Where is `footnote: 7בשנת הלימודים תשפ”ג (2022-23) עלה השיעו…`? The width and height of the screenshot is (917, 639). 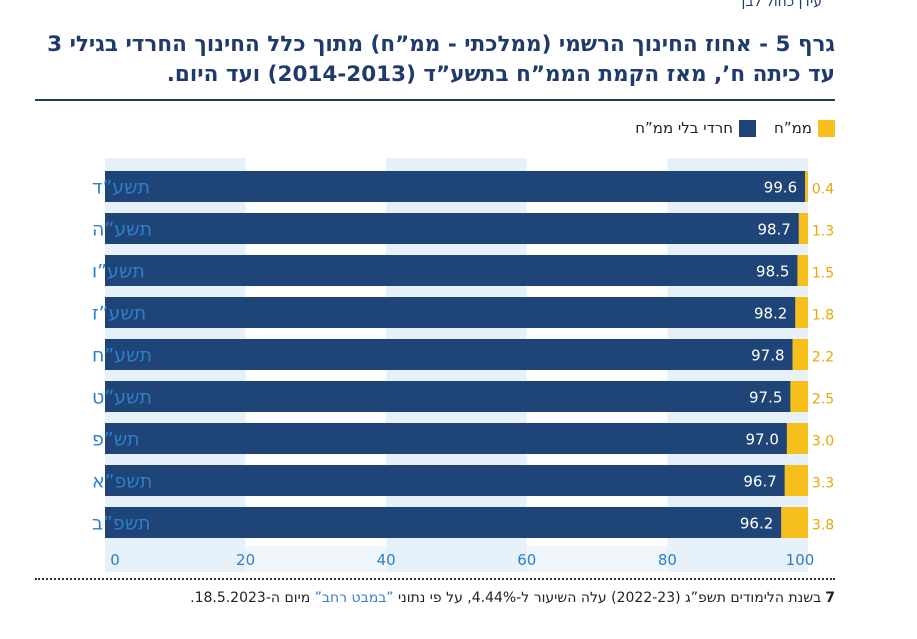 footnote: 7בשנת הלימודים תשפ”ג (2022-23) עלה השיעו… is located at coordinates (512, 598).